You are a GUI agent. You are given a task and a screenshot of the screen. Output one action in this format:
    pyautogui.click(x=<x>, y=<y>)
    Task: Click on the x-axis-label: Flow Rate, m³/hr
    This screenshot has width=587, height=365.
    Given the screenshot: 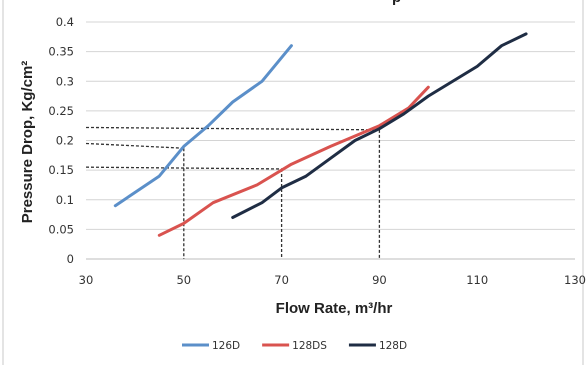 What is the action you would take?
    pyautogui.click(x=334, y=308)
    